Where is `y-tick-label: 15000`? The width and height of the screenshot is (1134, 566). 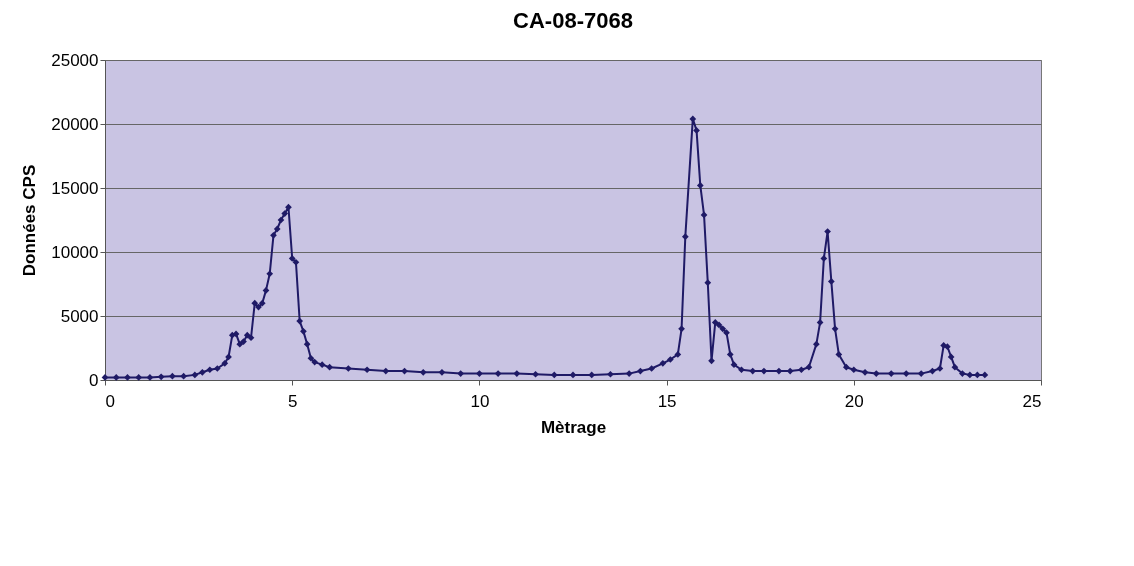
y-tick-label: 15000 is located at coordinates (75, 188).